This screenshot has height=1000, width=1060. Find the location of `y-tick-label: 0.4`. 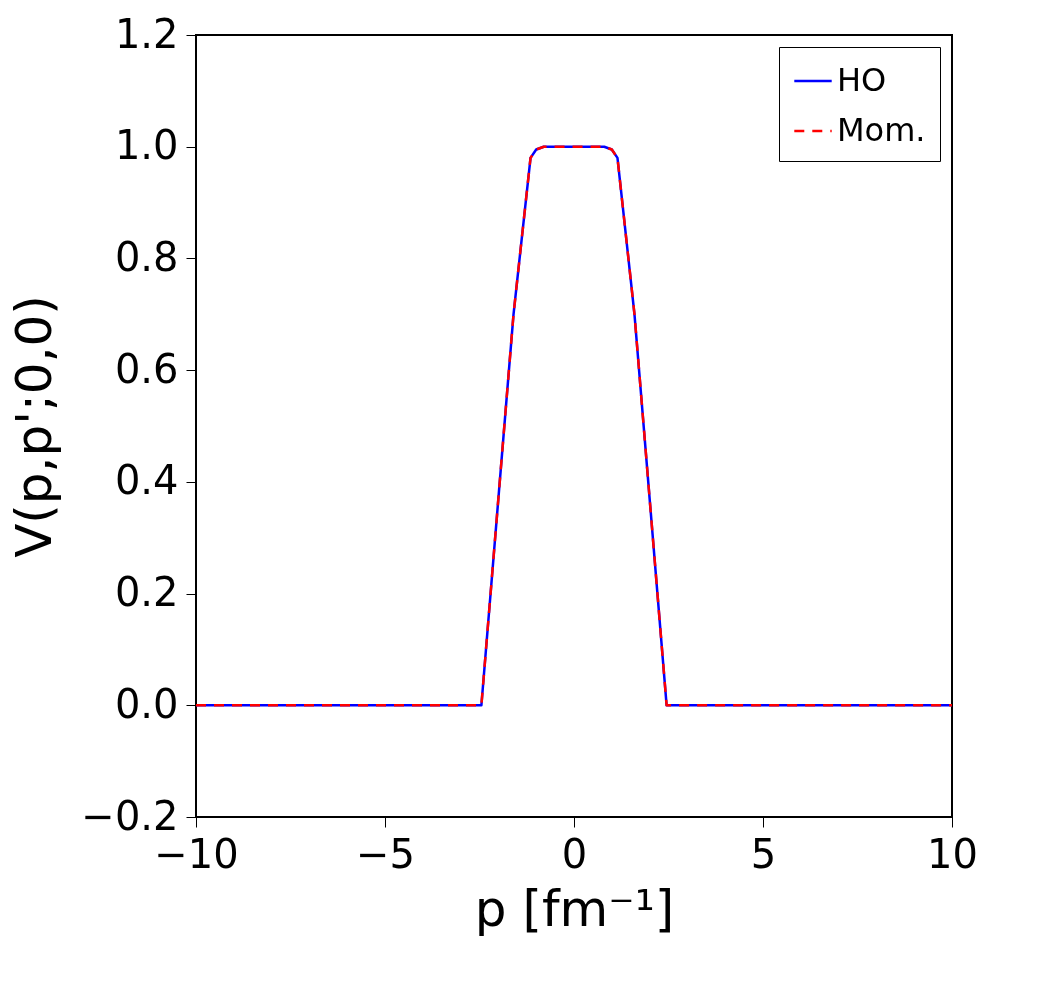

y-tick-label: 0.4 is located at coordinates (146, 480).